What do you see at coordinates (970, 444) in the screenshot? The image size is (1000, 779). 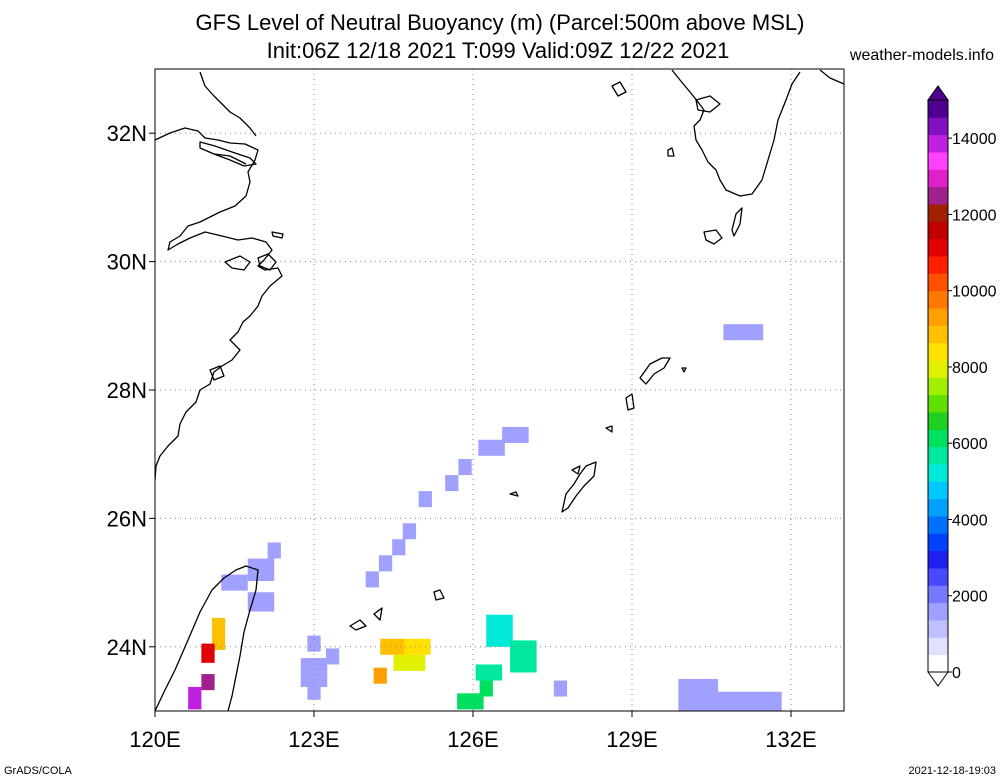 I see `colorbar-label: 6000` at bounding box center [970, 444].